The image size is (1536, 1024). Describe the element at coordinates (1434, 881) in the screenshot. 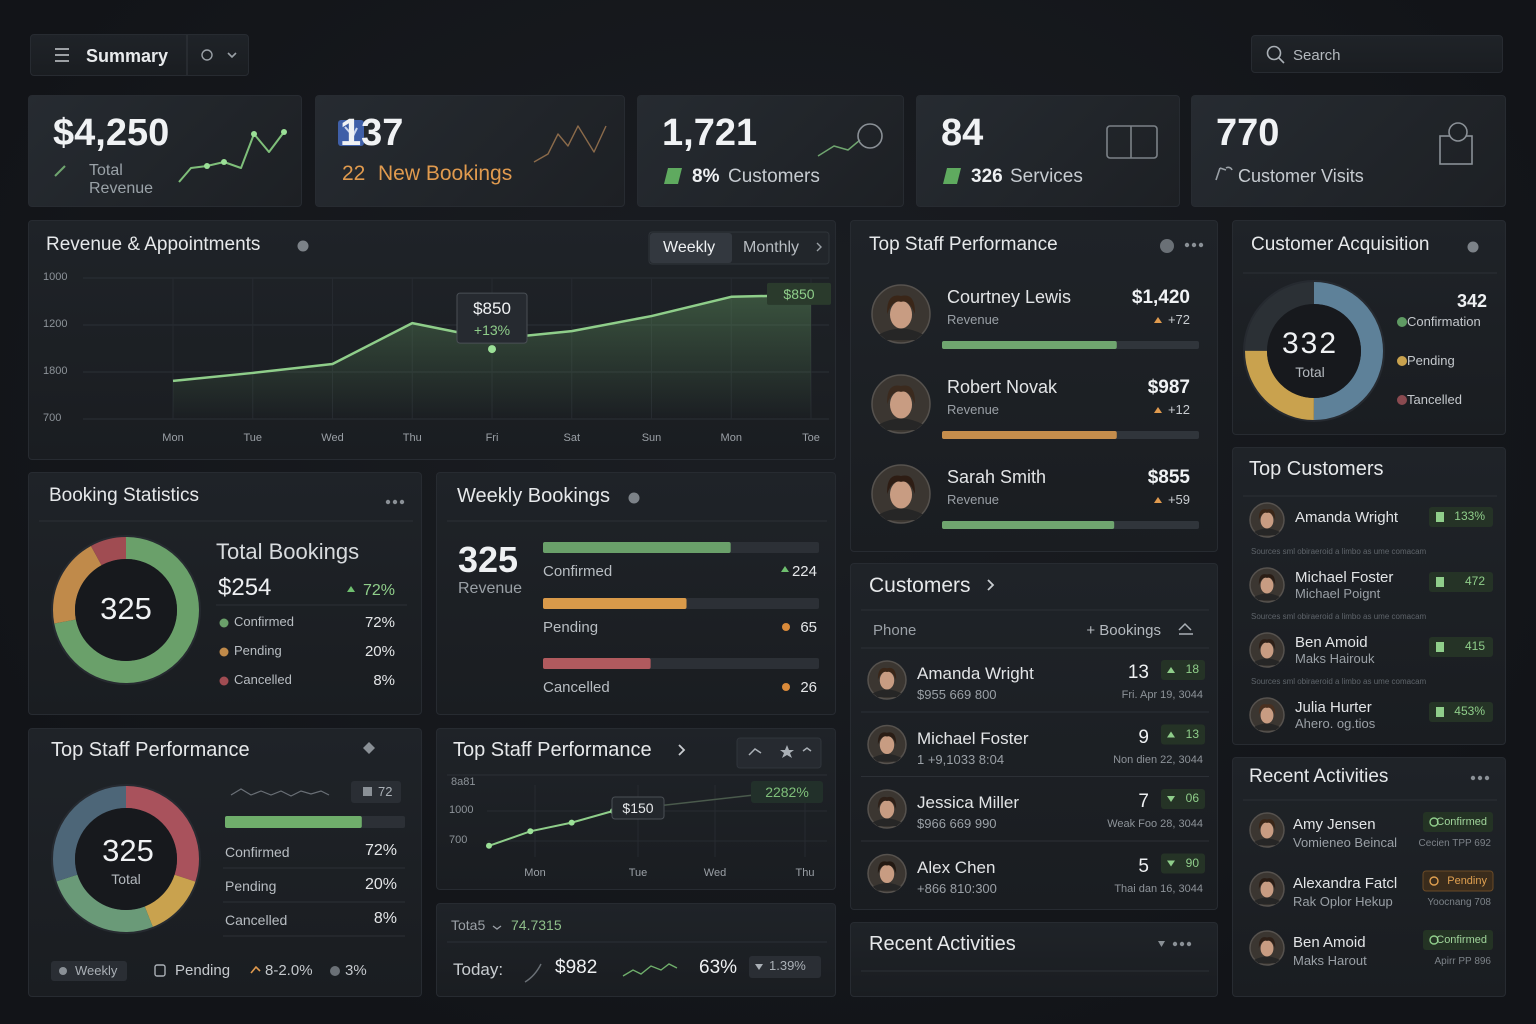

I see `status-icon` at that location.